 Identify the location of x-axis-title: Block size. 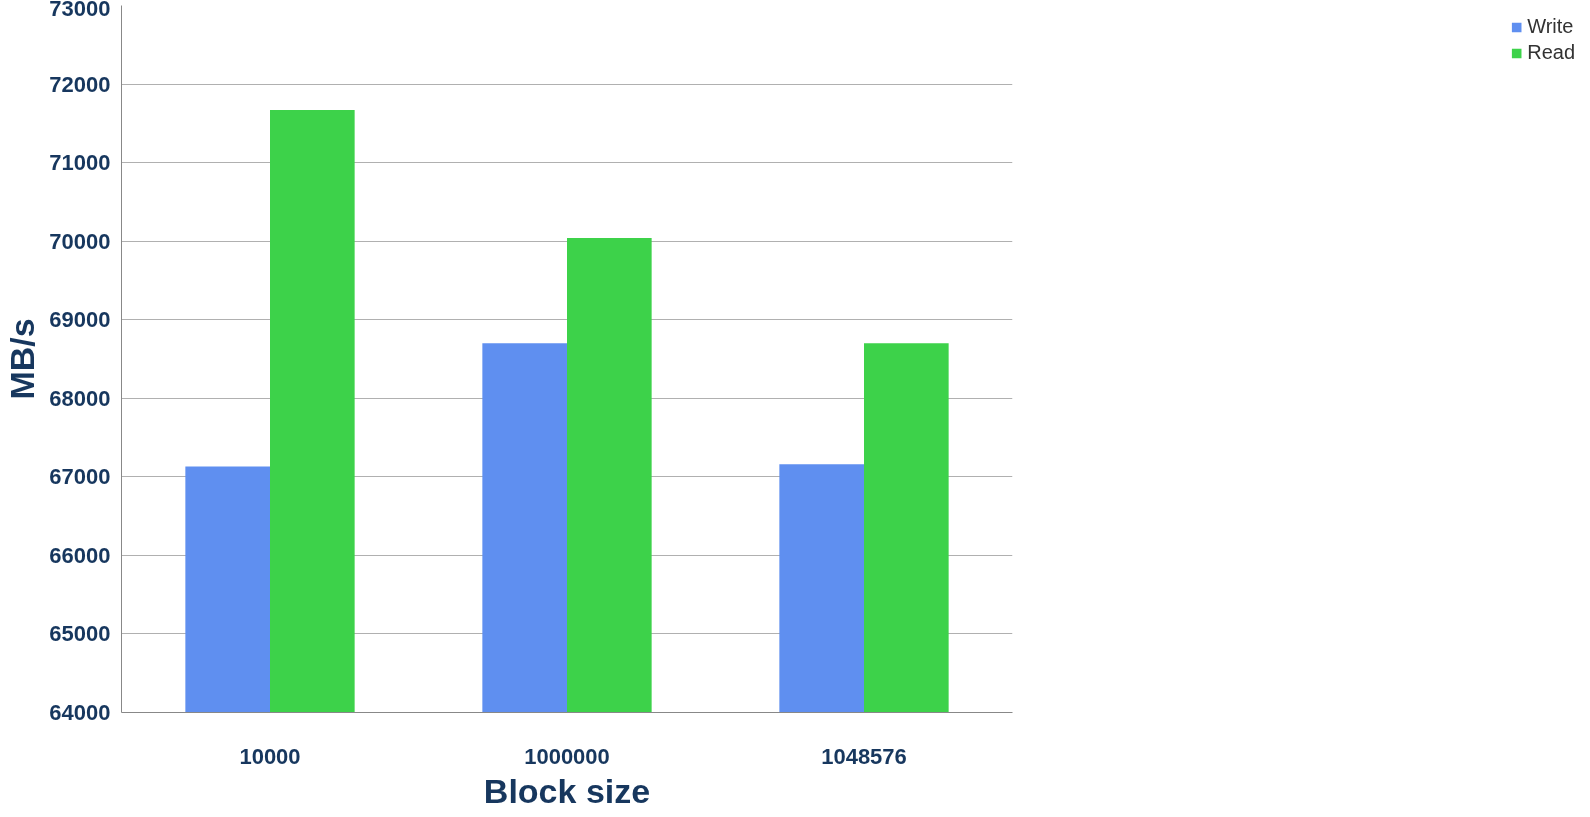
(567, 790).